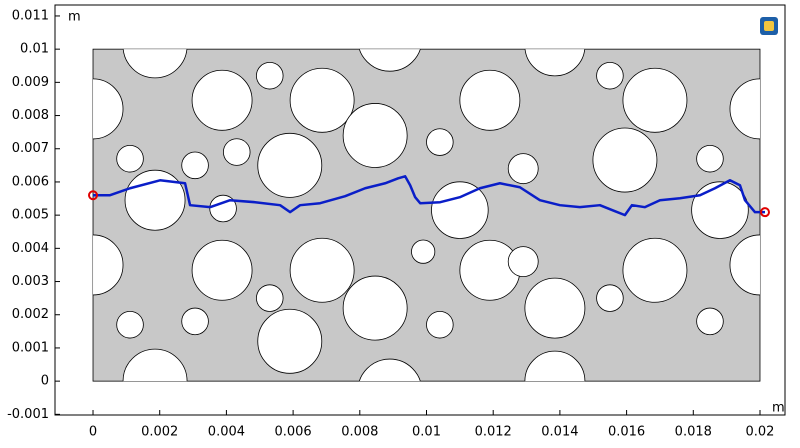 The width and height of the screenshot is (800, 448). I want to click on y-tick-label: 0.004, so click(30, 248).